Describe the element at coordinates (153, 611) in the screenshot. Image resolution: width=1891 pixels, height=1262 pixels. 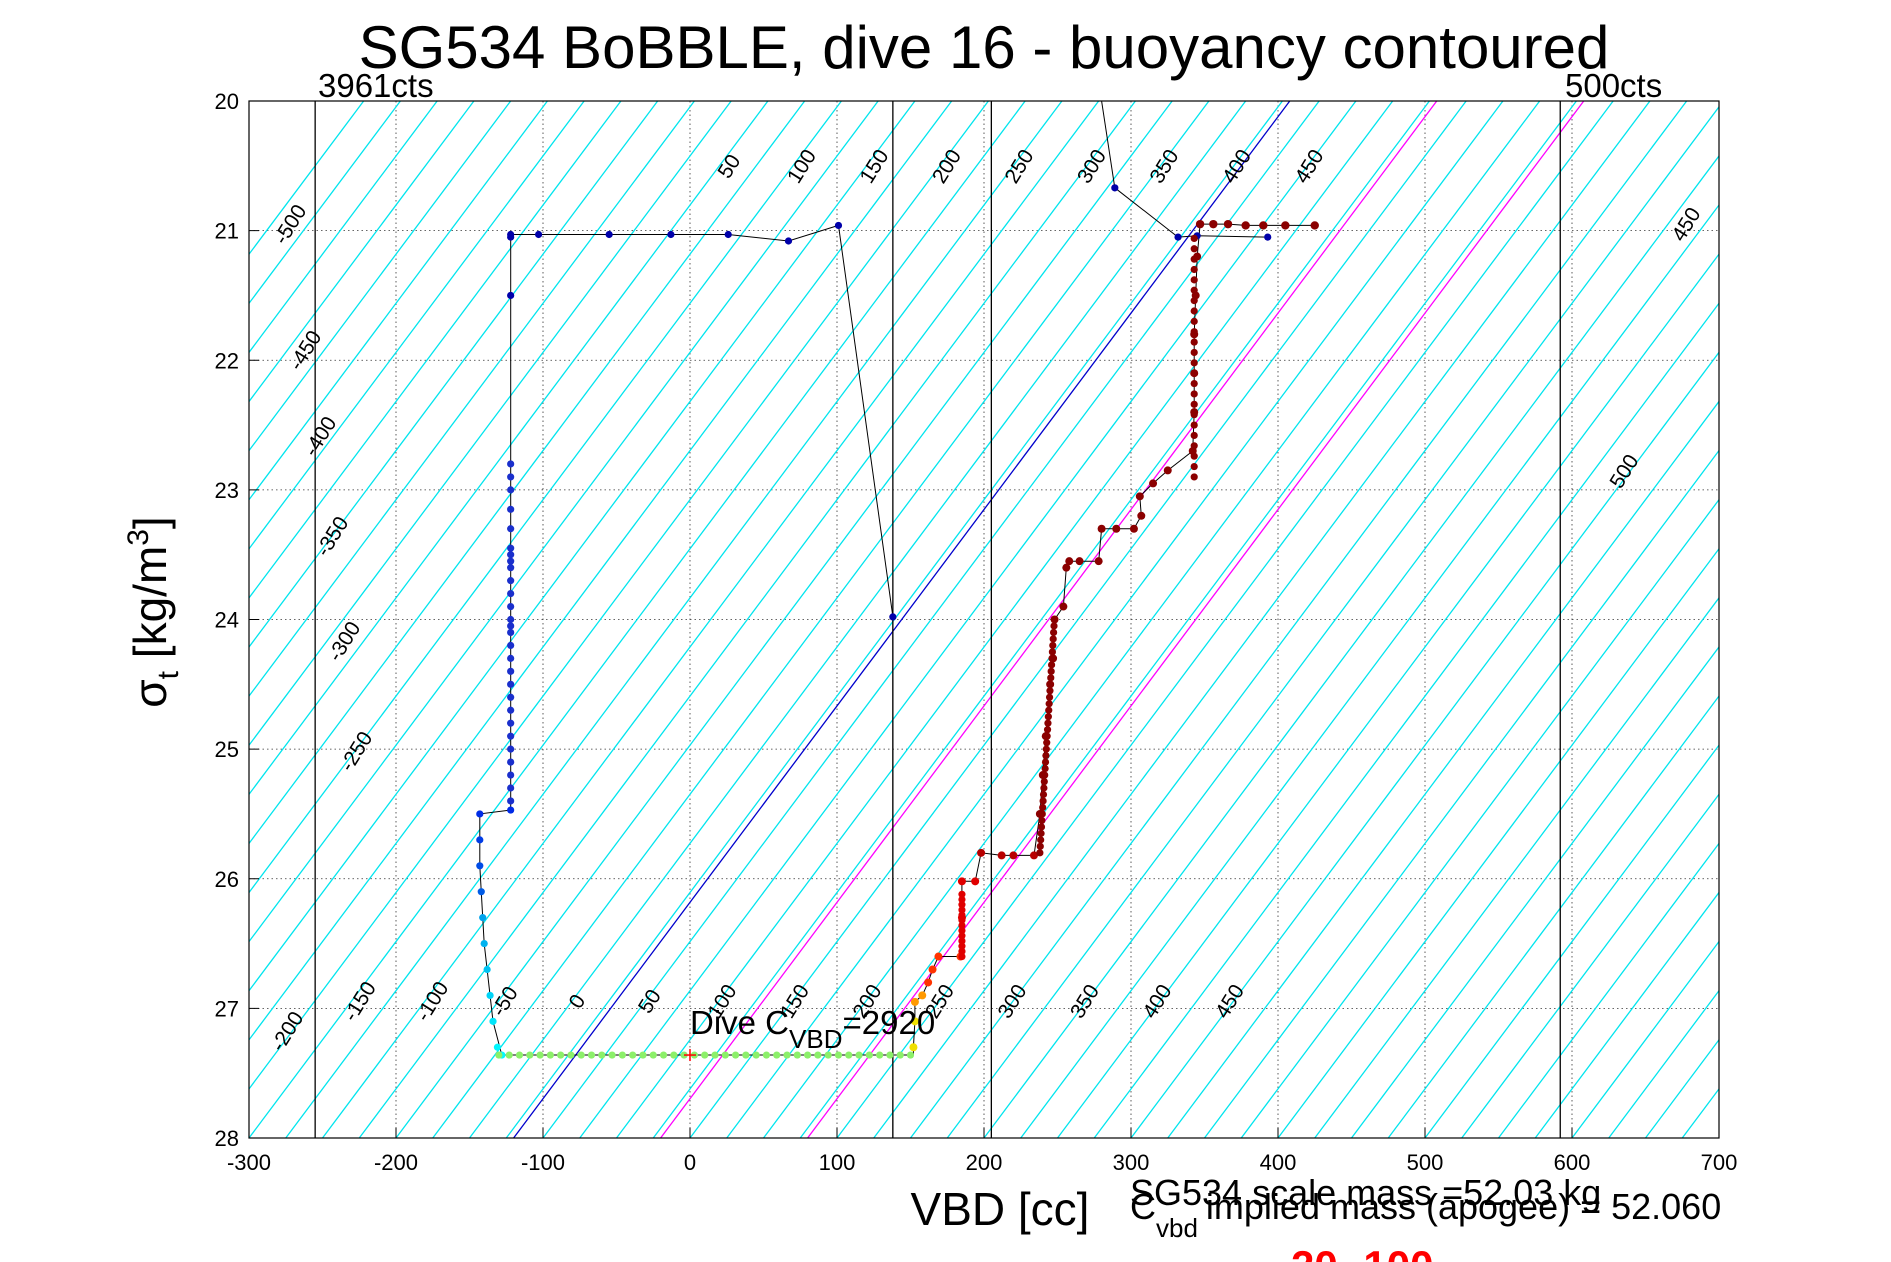
I see `svg-text: σt [kg/m3]` at that location.